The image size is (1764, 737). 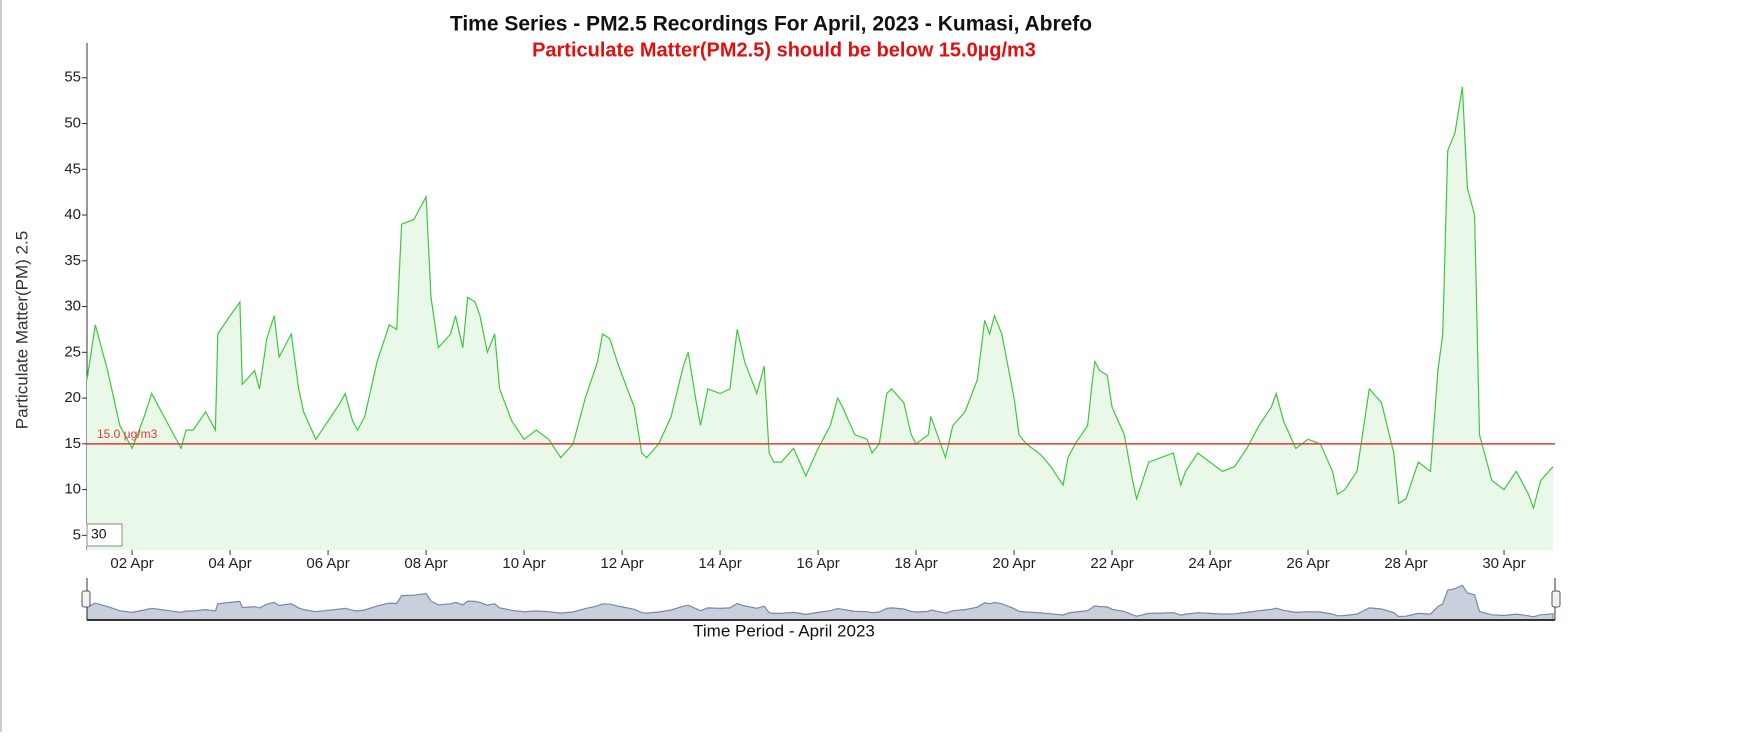 I want to click on x-tick-label: 18 Apr, so click(x=915, y=563).